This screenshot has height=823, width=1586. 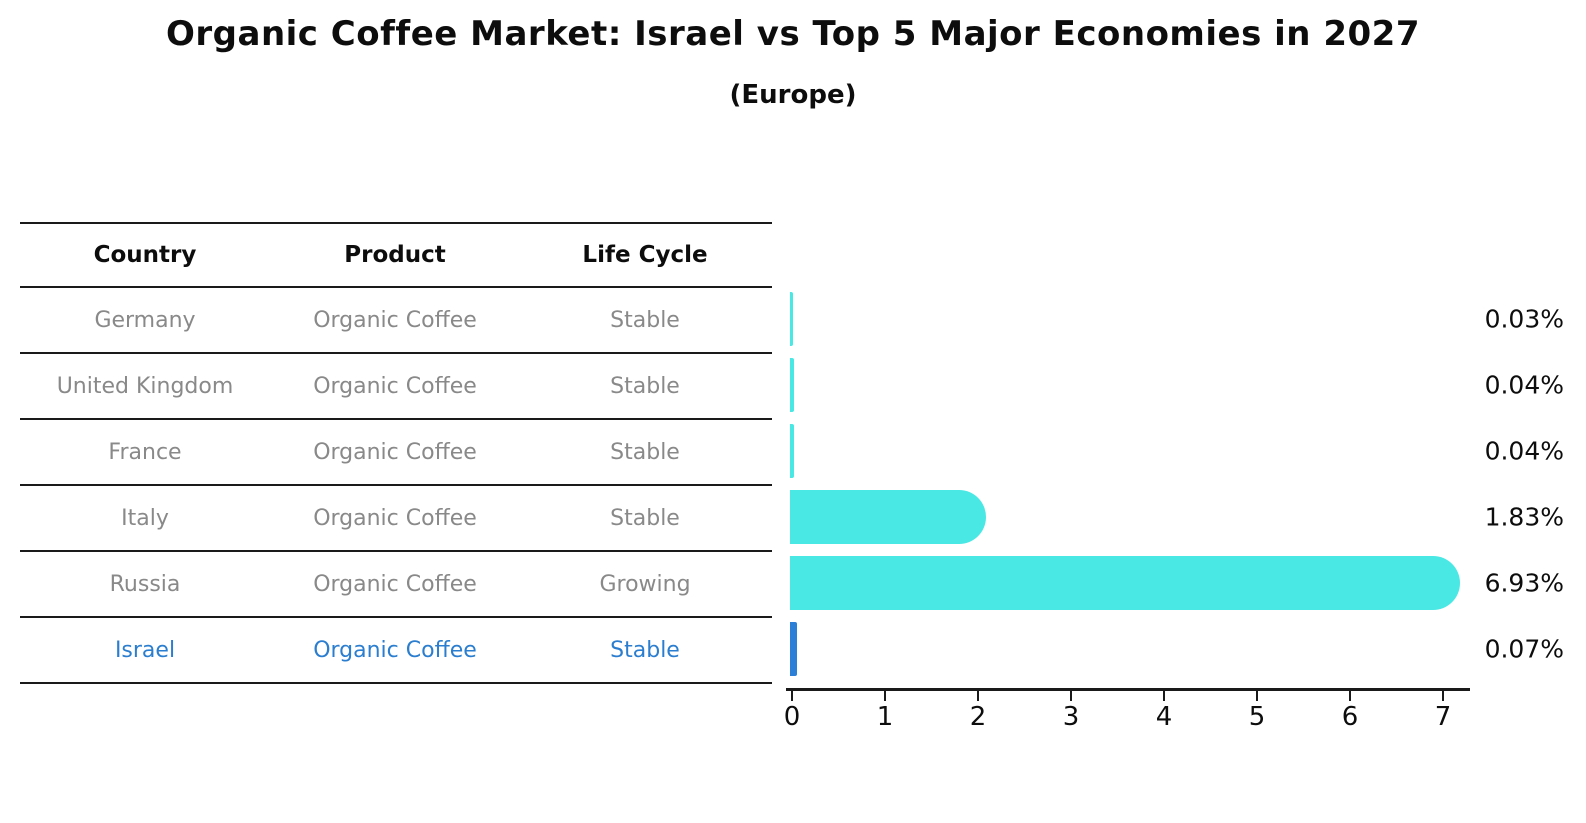 I want to click on table-row-israel: Israel Organic Coffee Stable, so click(x=396, y=651).